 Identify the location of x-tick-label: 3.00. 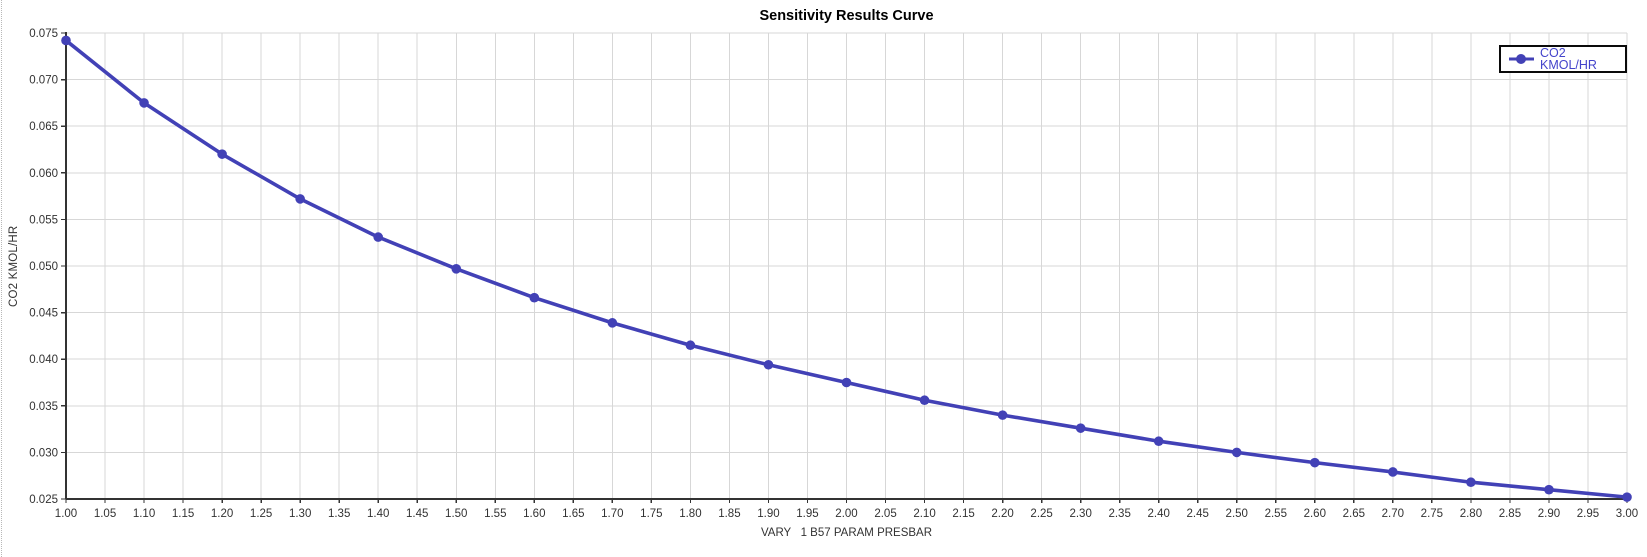
(1627, 514).